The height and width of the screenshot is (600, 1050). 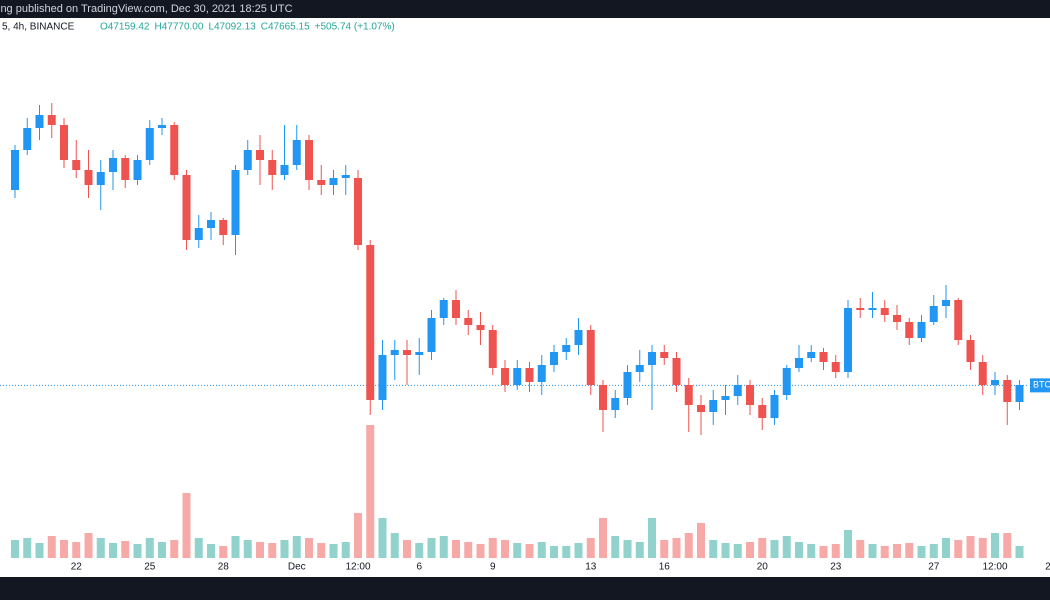 What do you see at coordinates (38, 27) in the screenshot?
I see `symbol-info: 5, 4h, BINANCE` at bounding box center [38, 27].